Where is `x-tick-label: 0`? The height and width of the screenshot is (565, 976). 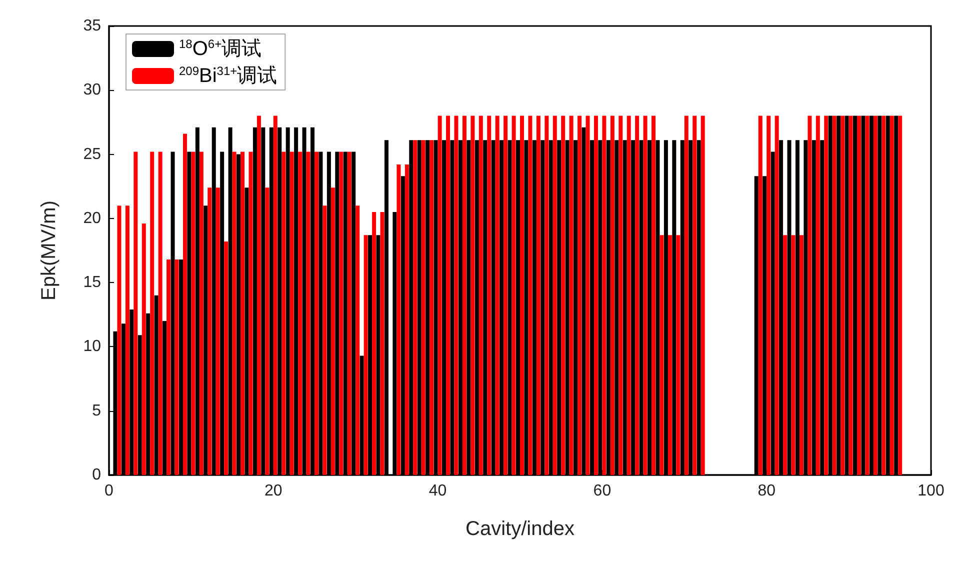 x-tick-label: 0 is located at coordinates (109, 491).